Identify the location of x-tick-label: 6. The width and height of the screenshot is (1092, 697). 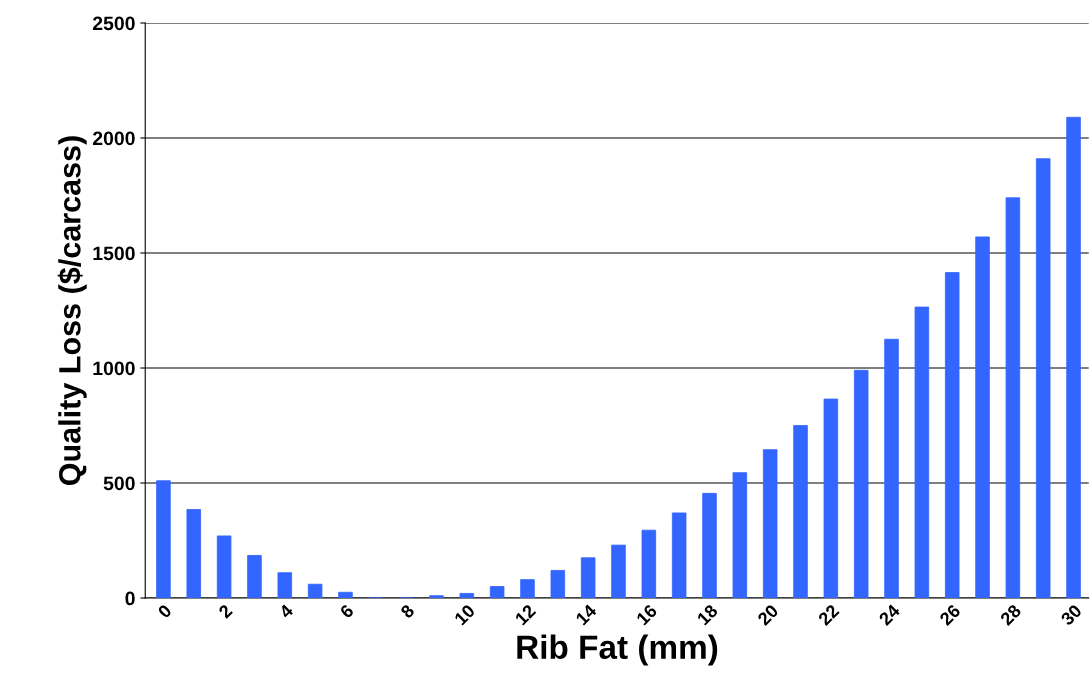
(347, 611).